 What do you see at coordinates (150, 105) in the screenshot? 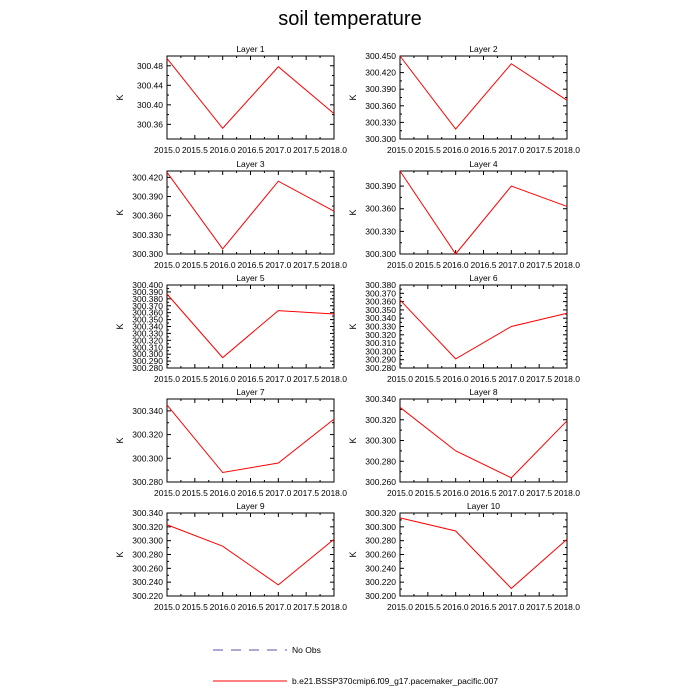
I see `y-tick-label: 300.40` at bounding box center [150, 105].